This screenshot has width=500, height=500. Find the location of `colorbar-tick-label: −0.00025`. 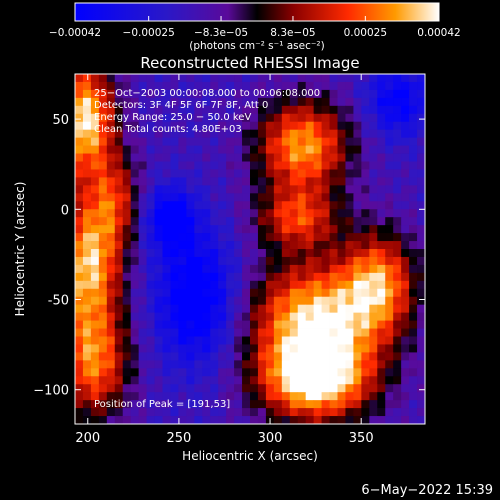

colorbar-tick-label: −0.00025 is located at coordinates (149, 33).